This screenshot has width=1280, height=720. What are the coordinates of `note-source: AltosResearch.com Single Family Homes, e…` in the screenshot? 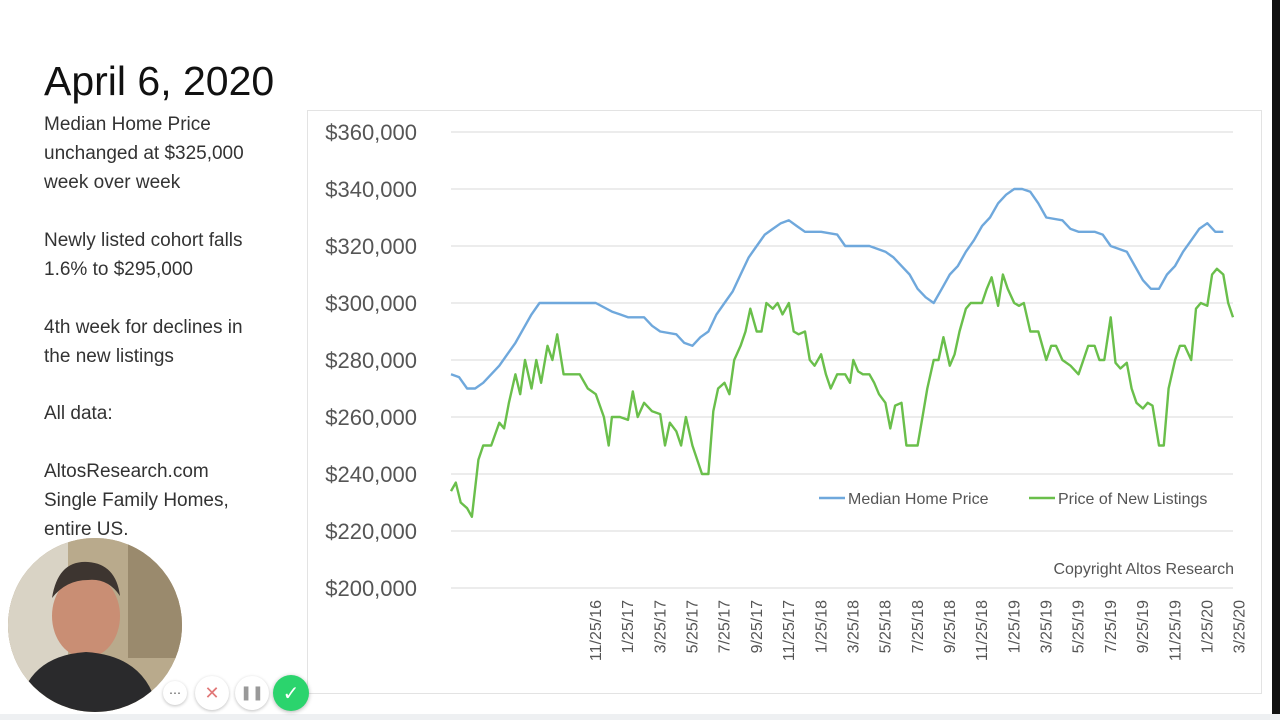 It's located at (136, 500).